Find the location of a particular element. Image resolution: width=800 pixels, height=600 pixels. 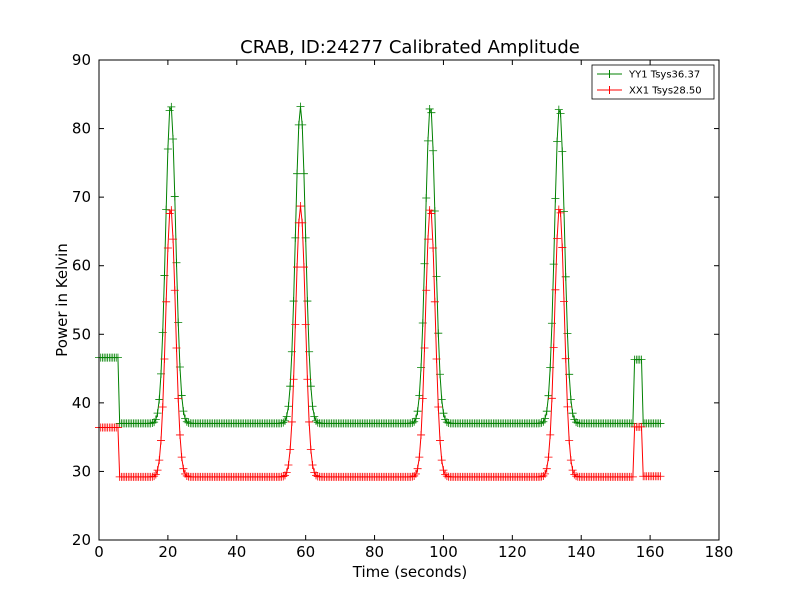

legend-label-0: YY1 Tsys36.37 is located at coordinates (664, 75).